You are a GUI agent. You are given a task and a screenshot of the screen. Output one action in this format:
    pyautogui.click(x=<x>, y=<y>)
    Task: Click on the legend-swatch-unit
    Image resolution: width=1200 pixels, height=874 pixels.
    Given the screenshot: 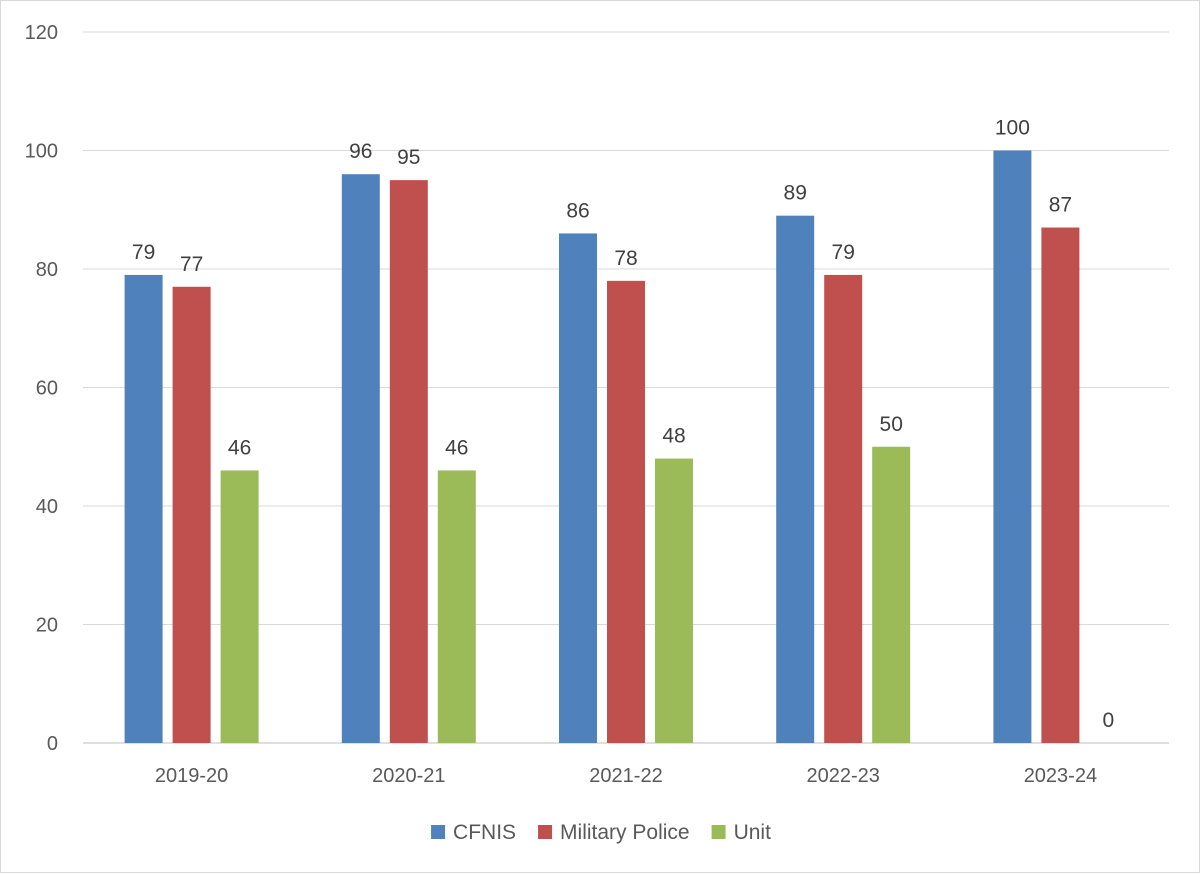 What is the action you would take?
    pyautogui.click(x=718, y=832)
    